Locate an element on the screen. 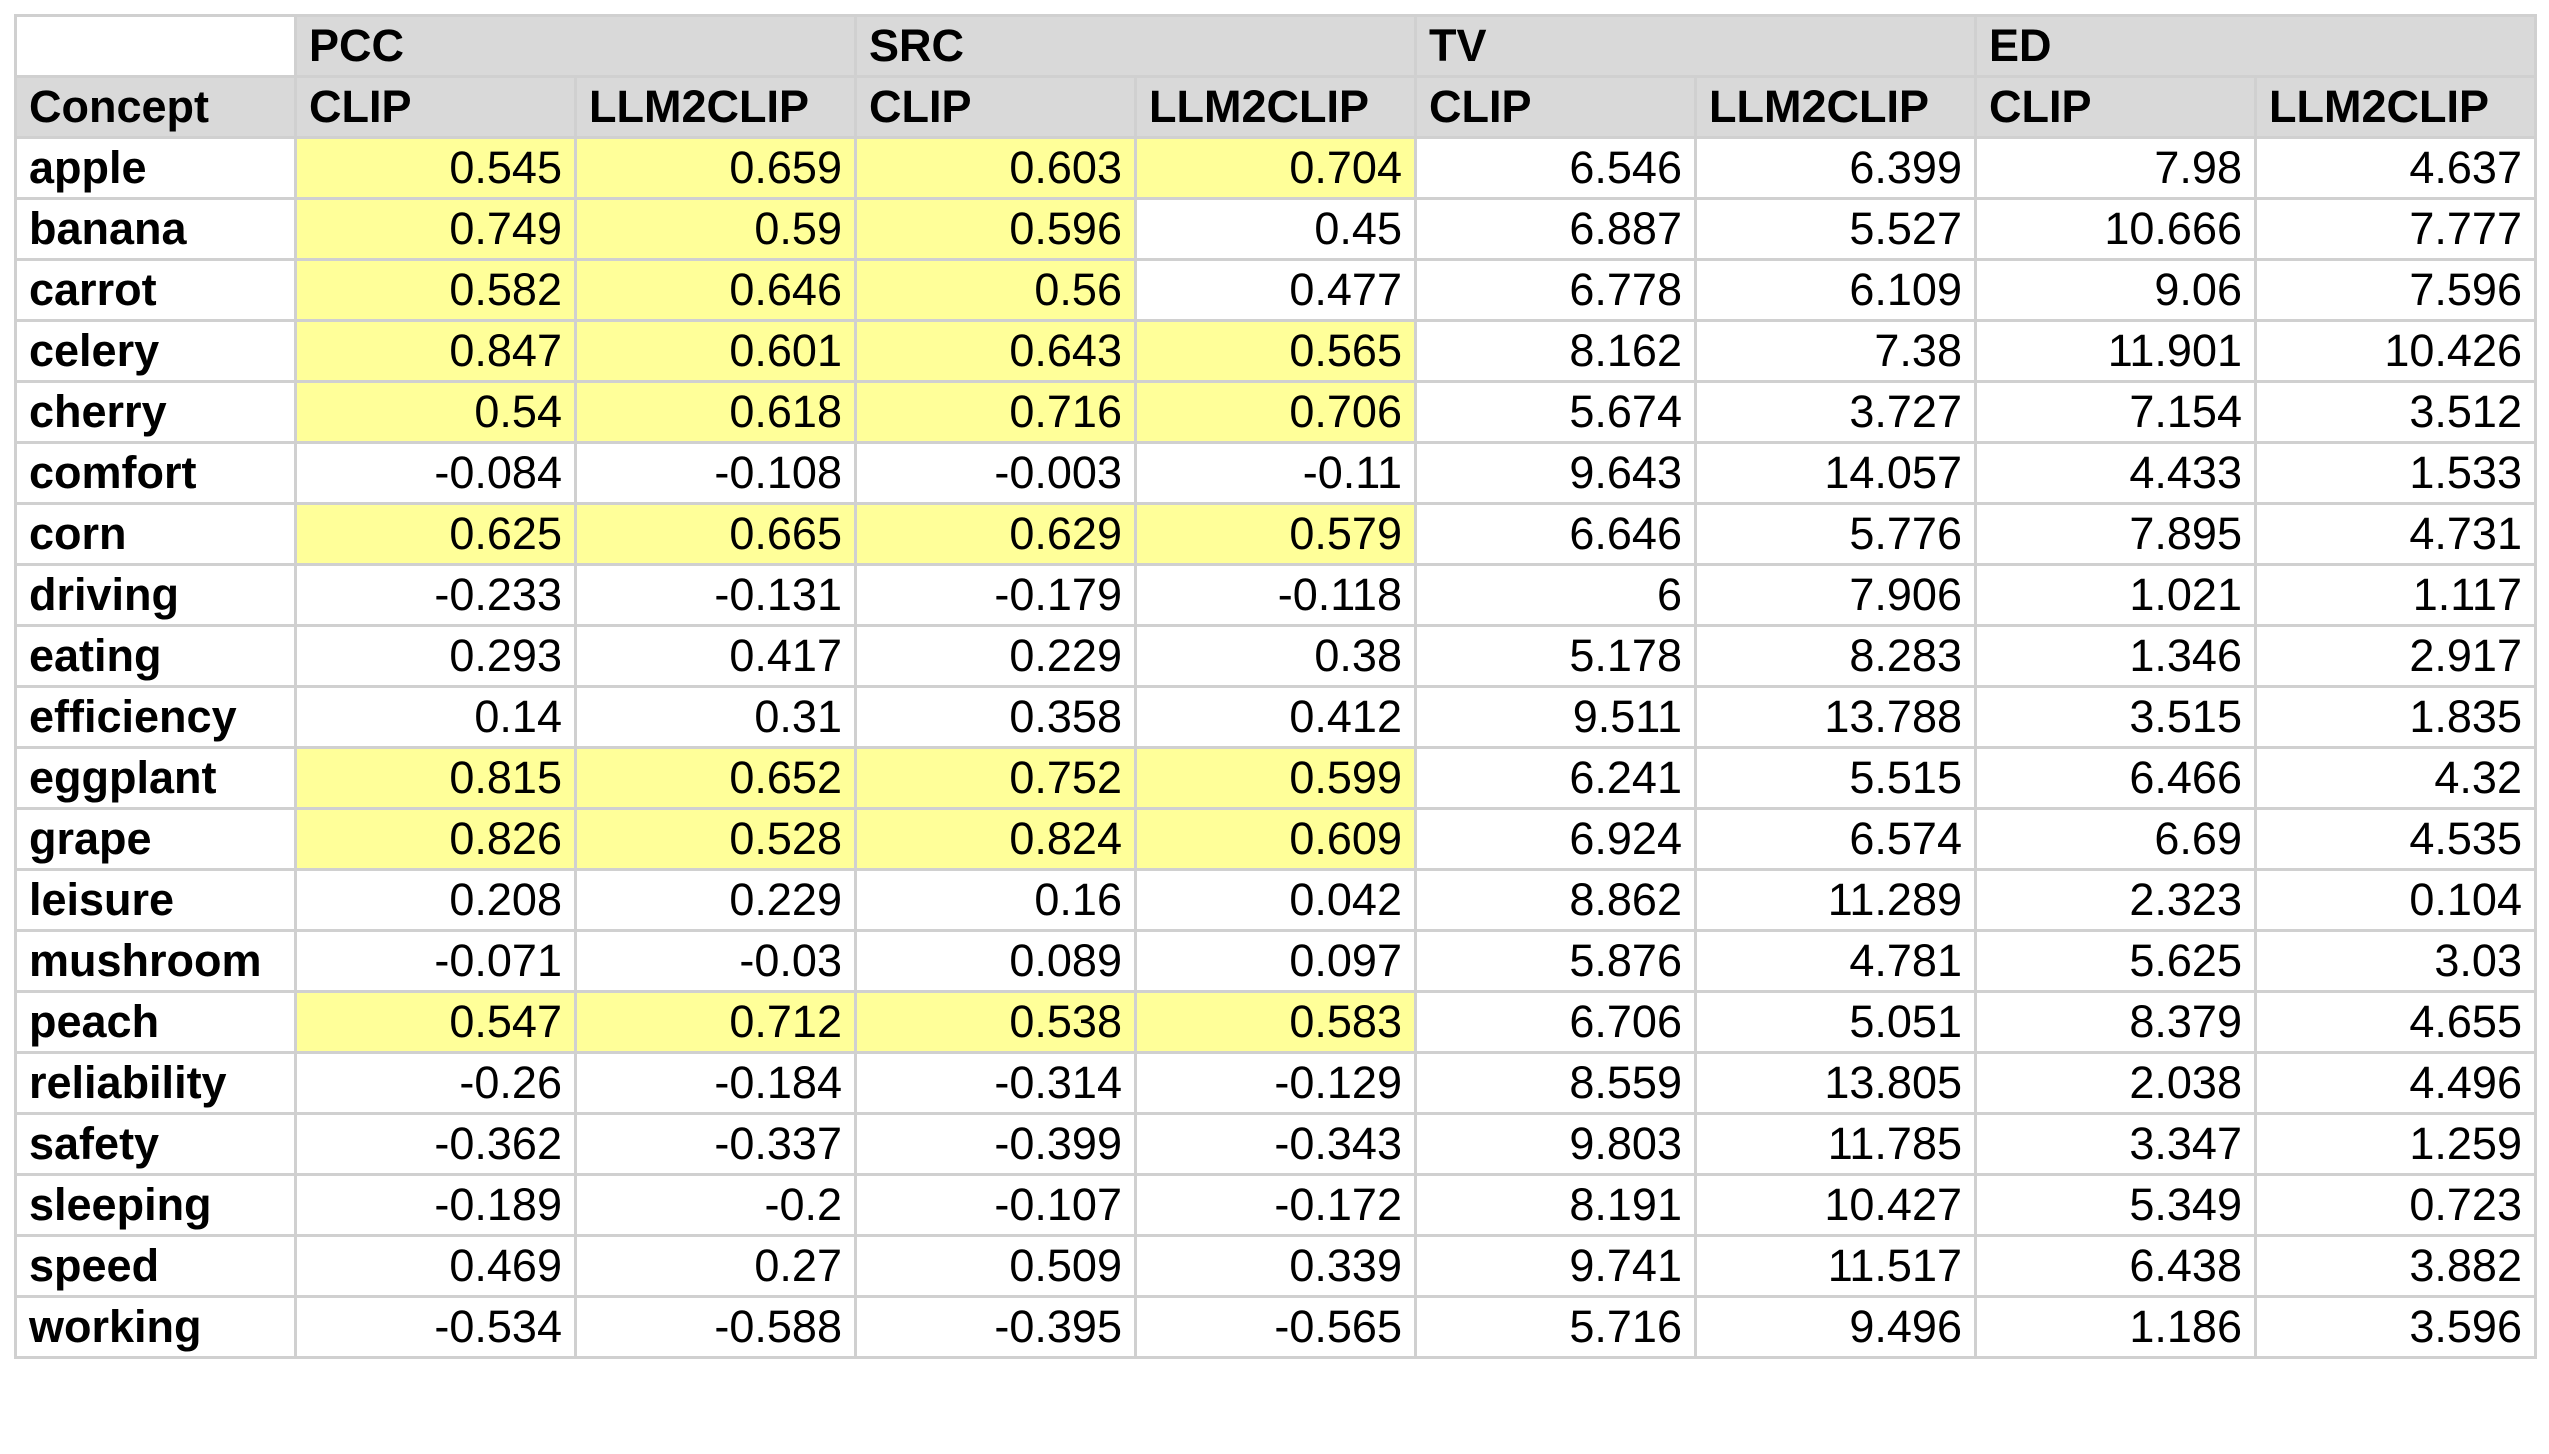 The width and height of the screenshot is (2549, 1454). value-cell: 0.579 is located at coordinates (1275, 534).